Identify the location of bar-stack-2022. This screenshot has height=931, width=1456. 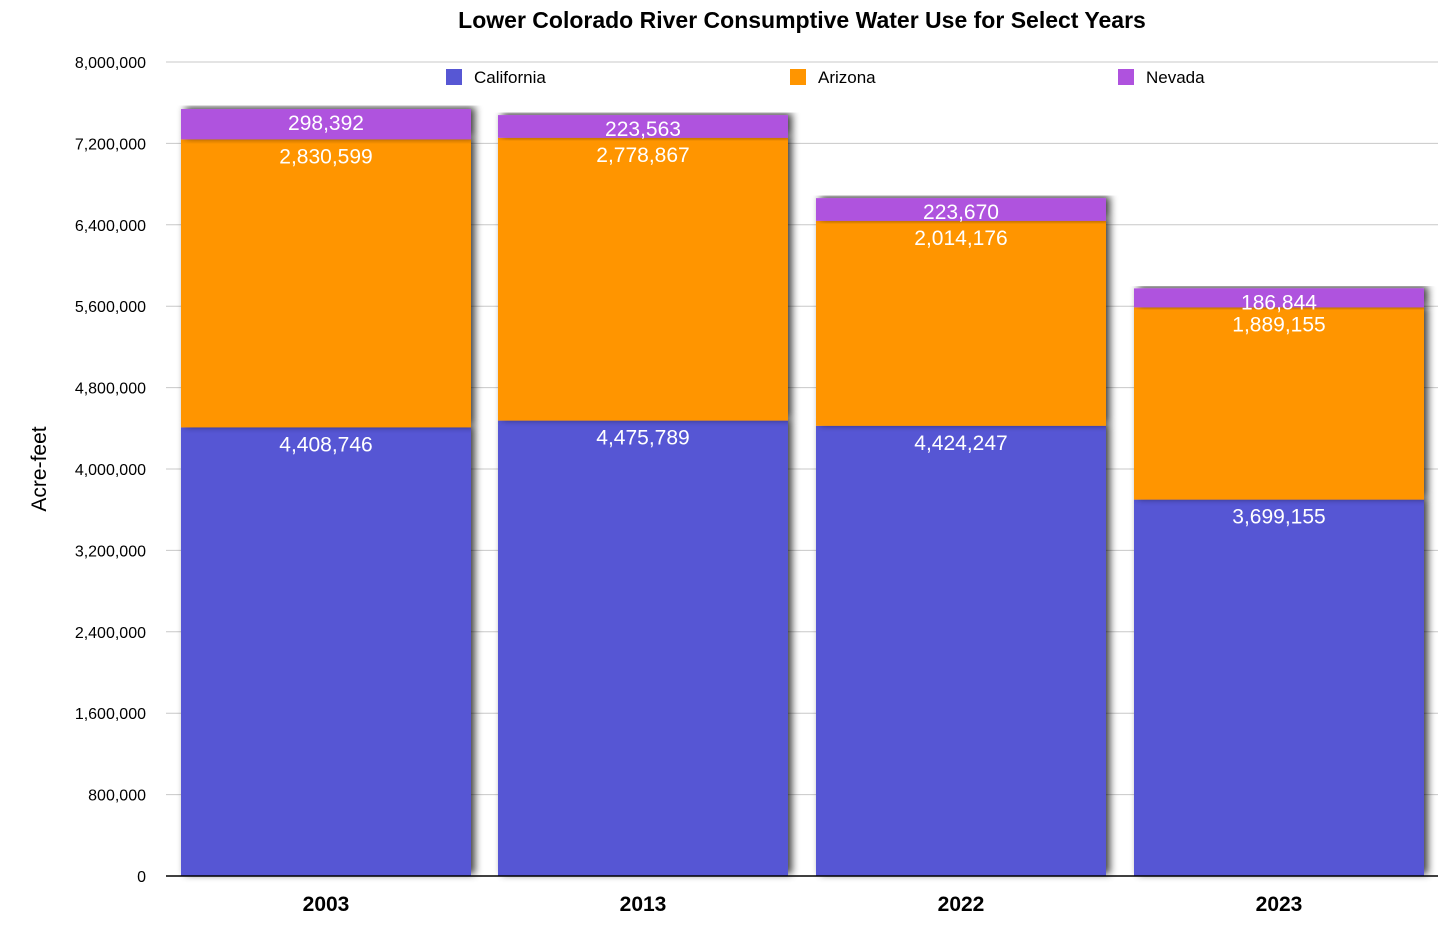
(961, 537).